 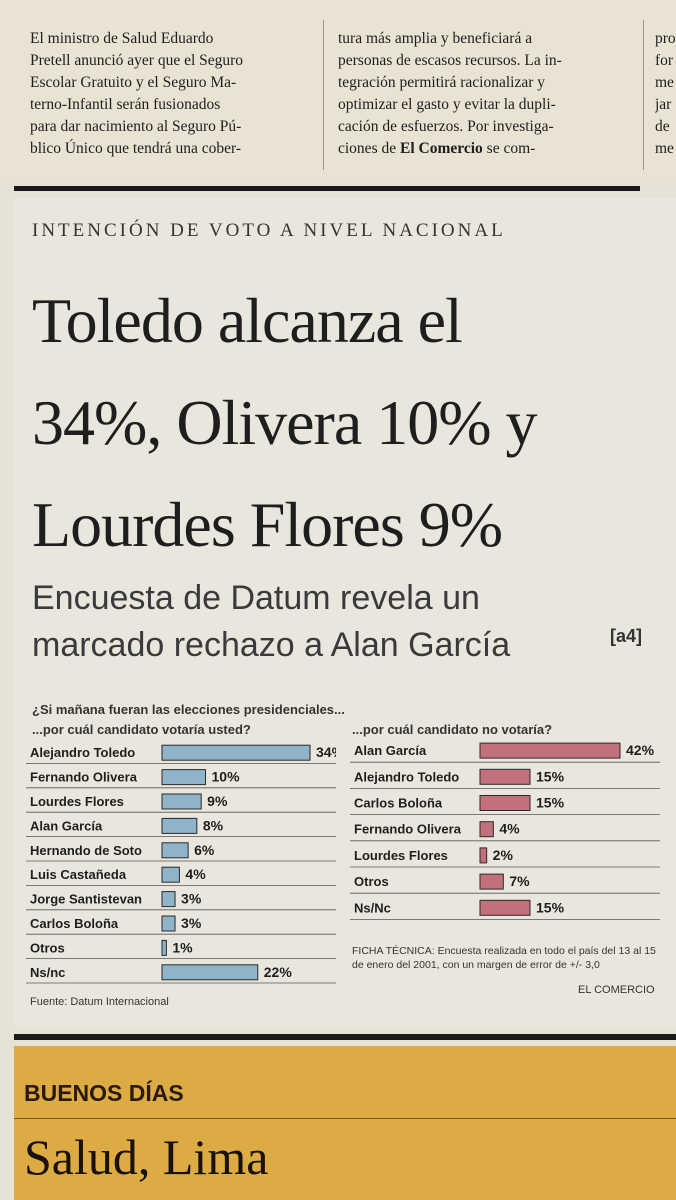 I want to click on category-label: Ns/Nc, so click(x=372, y=907).